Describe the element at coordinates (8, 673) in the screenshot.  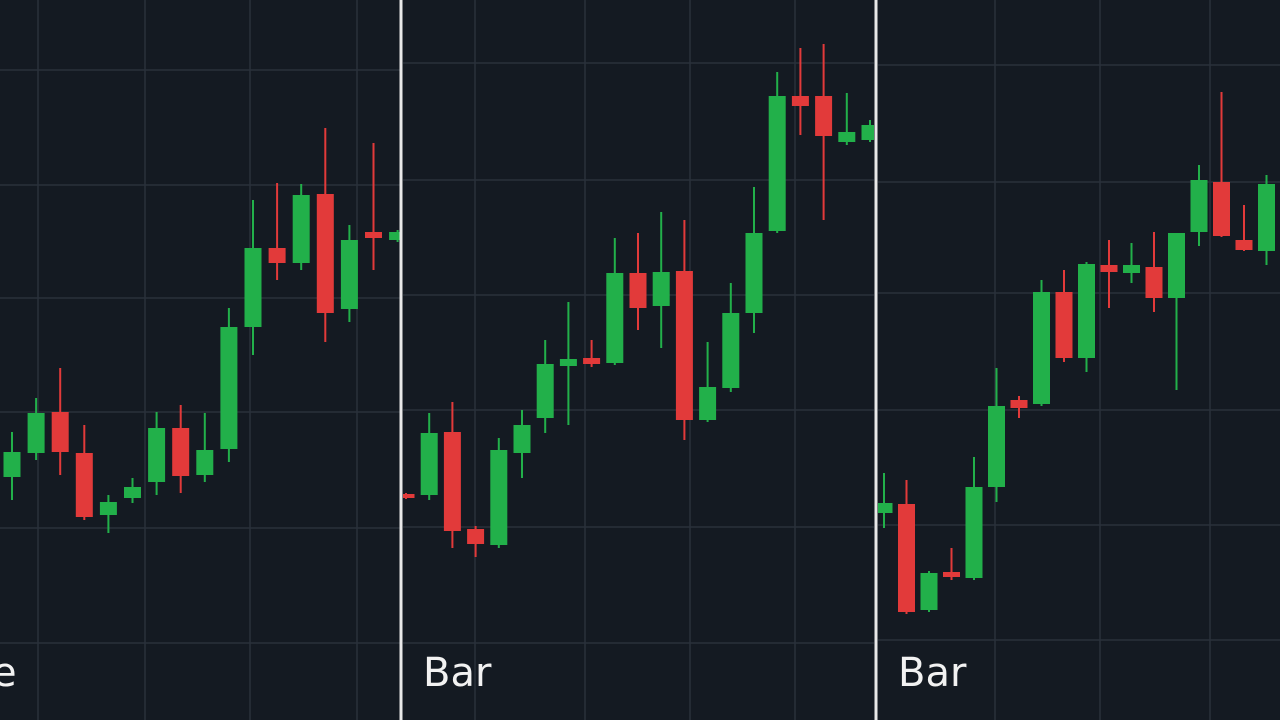
I see `panel-label: e` at that location.